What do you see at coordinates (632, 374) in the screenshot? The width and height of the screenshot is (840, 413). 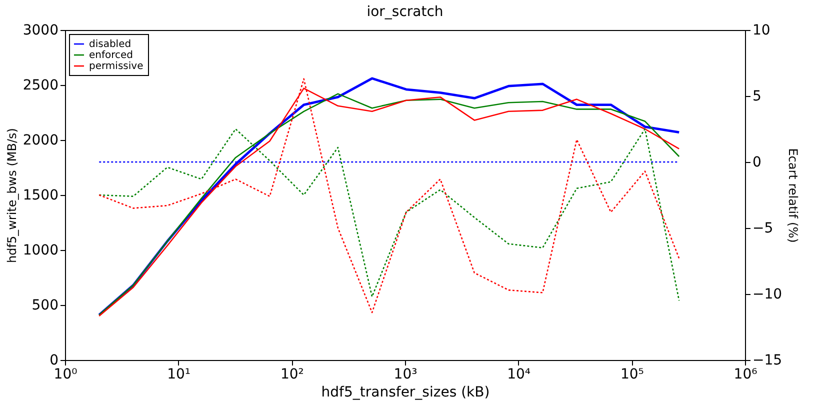 I see `x-tick-label: 10⁵` at bounding box center [632, 374].